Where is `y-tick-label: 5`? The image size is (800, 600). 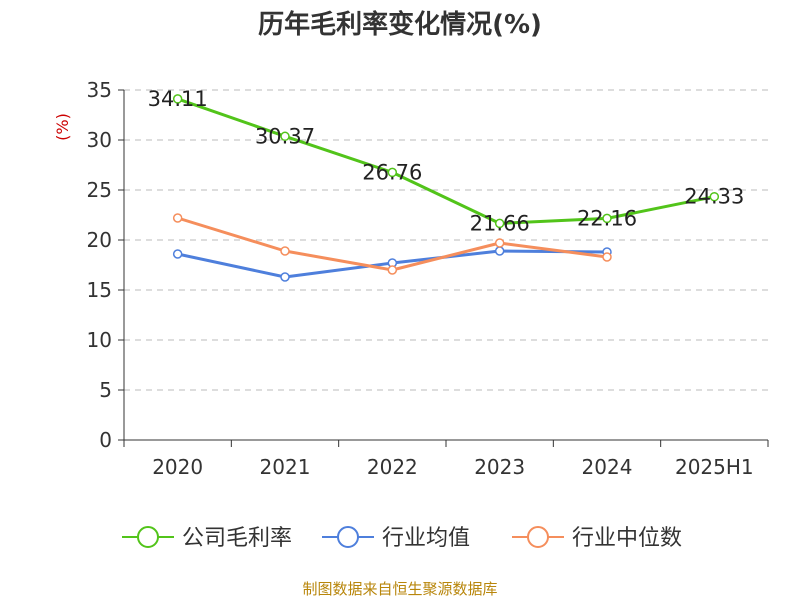
y-tick-label: 5 is located at coordinates (105, 390).